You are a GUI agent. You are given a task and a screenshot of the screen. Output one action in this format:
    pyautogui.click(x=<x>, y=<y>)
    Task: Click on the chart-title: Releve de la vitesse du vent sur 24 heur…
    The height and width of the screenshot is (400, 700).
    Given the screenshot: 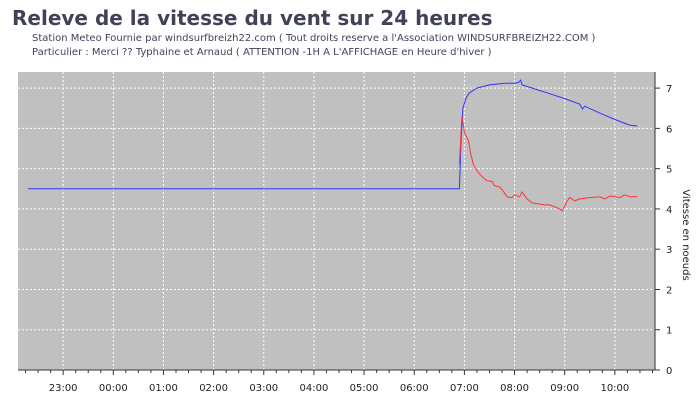 What is the action you would take?
    pyautogui.click(x=252, y=18)
    